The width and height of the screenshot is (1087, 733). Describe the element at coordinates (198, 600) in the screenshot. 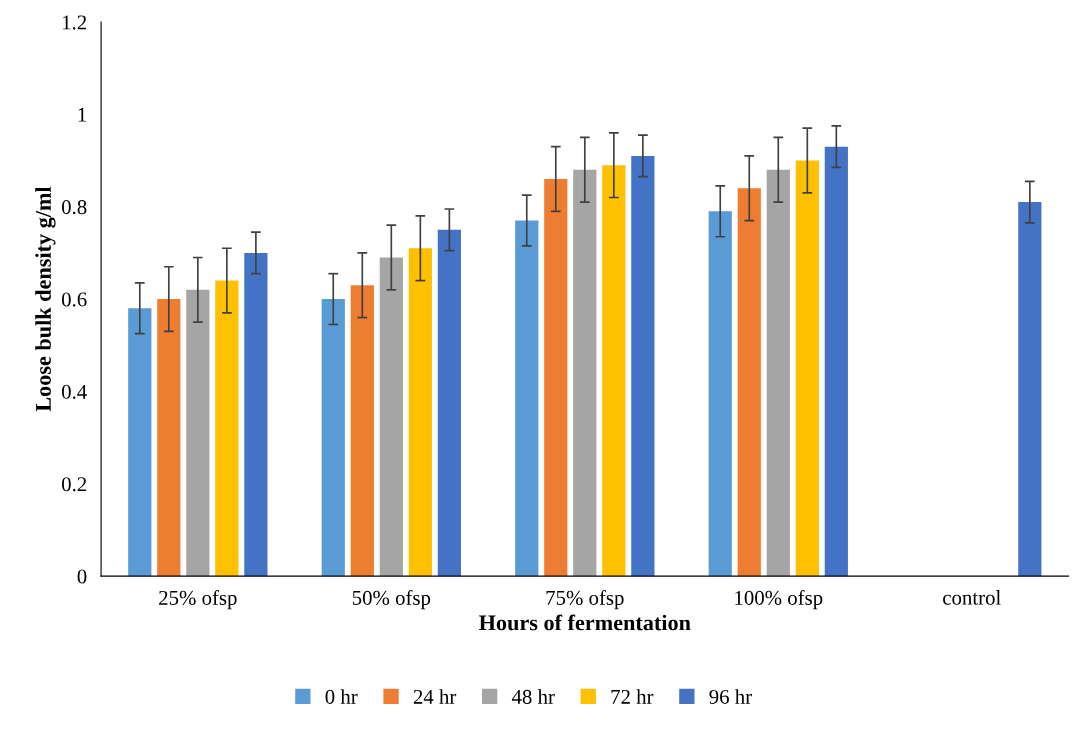

I see `x-tick-label: 25% ofsp` at that location.